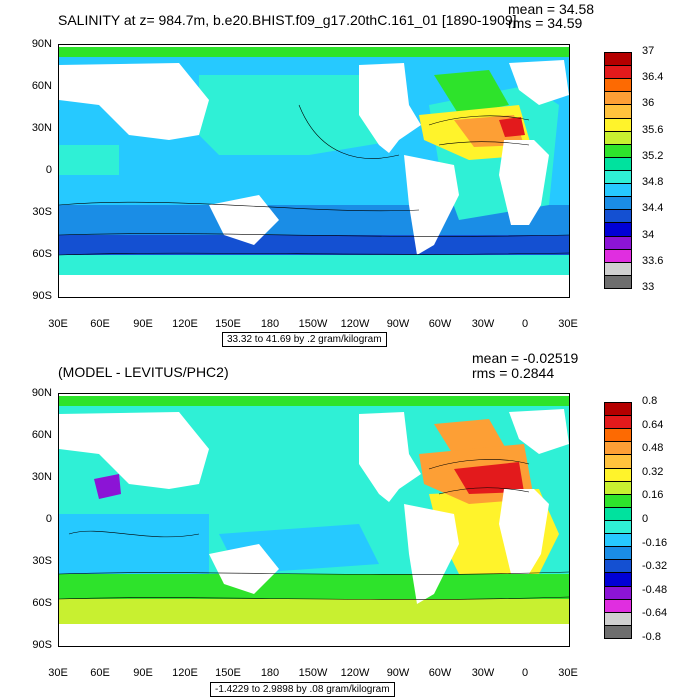  Describe the element at coordinates (651, 637) in the screenshot. I see `colorbar-label: -0.8` at that location.